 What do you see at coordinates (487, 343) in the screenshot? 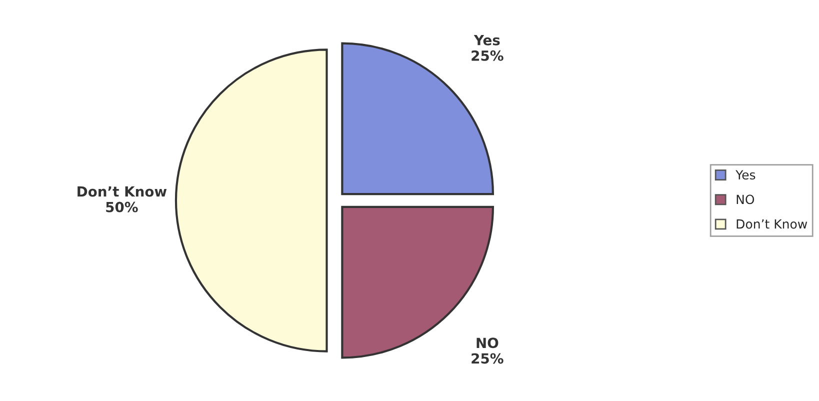
I see `slice-label: NO` at bounding box center [487, 343].